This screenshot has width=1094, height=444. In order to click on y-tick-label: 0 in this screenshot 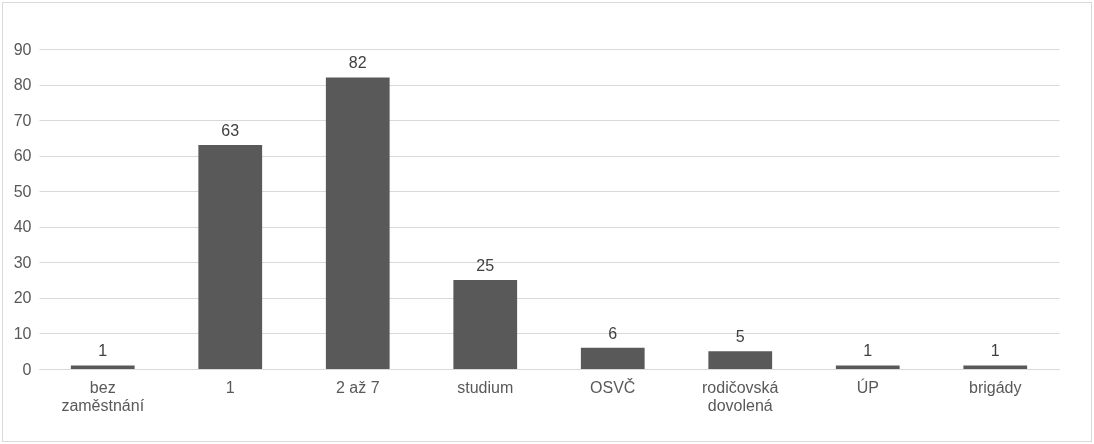, I will do `click(27, 369)`.